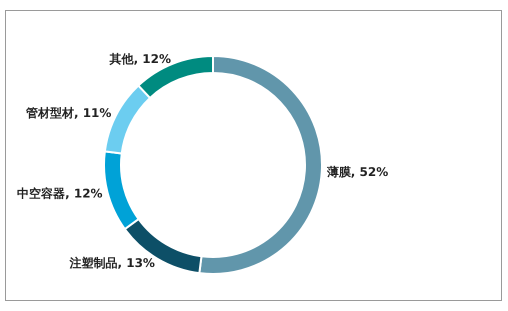  Describe the element at coordinates (357, 172) in the screenshot. I see `slice-label: 薄膜, 52%` at that location.